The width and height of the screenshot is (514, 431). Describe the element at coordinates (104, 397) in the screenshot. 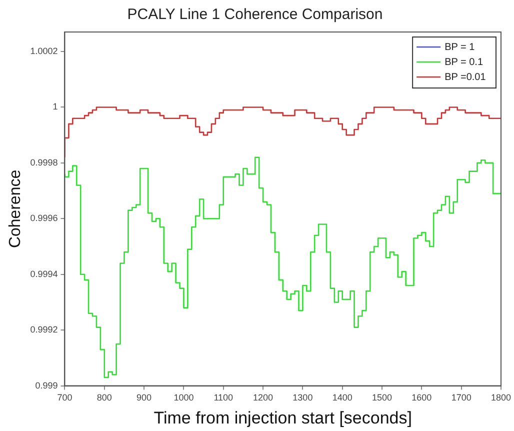

I see `x-tick-label: 800` at that location.